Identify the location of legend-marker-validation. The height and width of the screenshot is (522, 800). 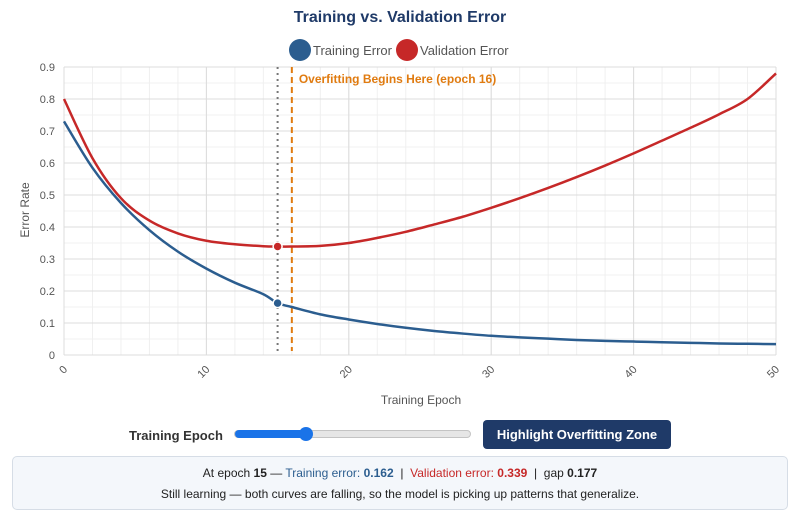
(407, 50).